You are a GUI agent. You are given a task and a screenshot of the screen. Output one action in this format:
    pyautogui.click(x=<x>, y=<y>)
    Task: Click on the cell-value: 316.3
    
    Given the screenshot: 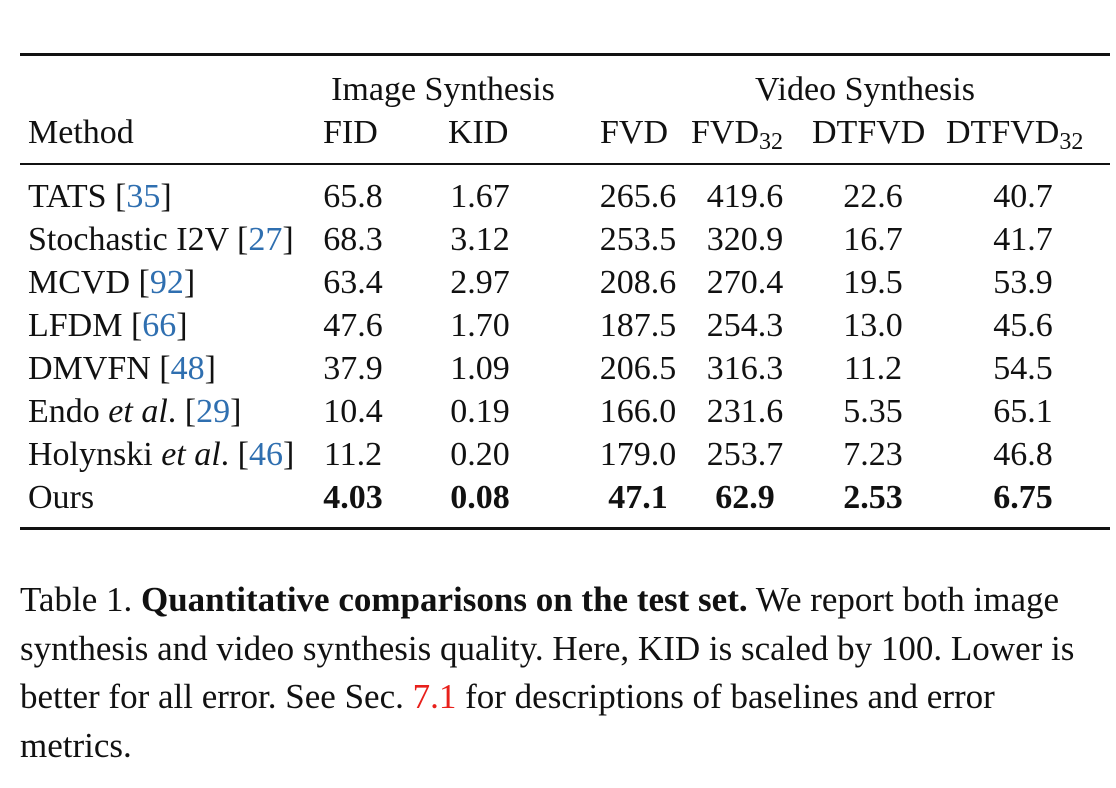 What is the action you would take?
    pyautogui.click(x=745, y=368)
    